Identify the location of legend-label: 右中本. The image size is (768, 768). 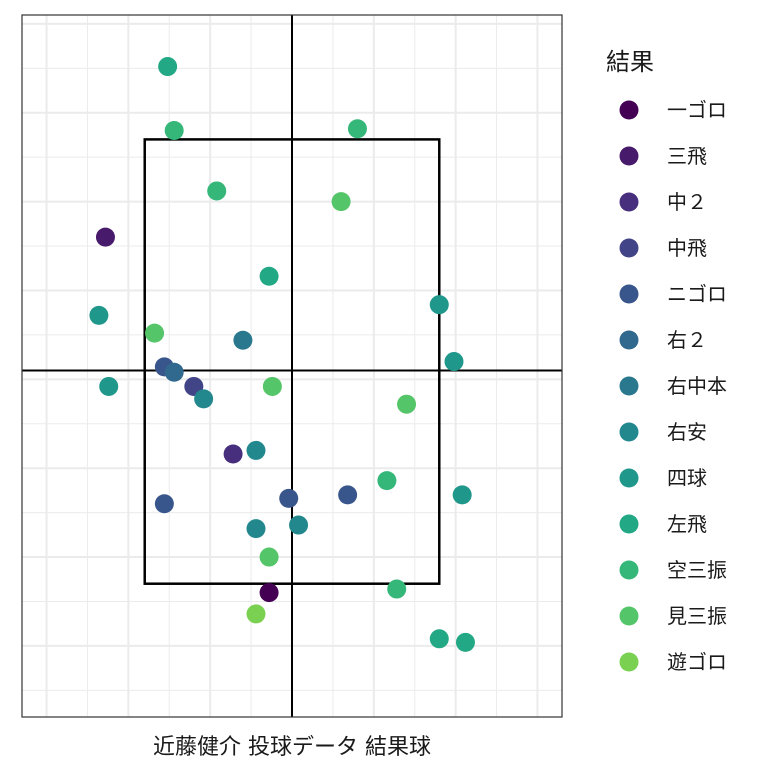
(697, 386).